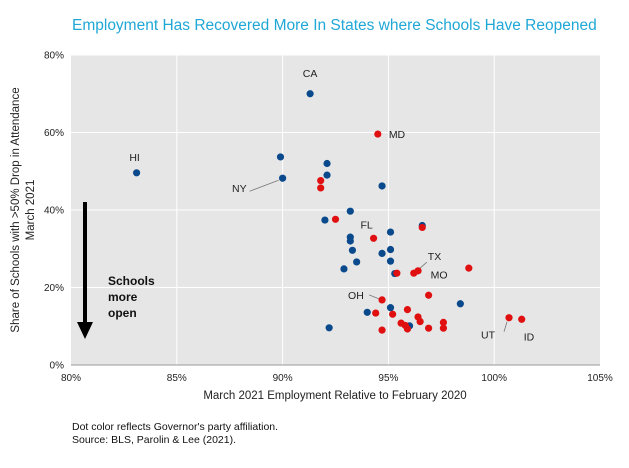  Describe the element at coordinates (85, 330) in the screenshot. I see `down-arrow-icon` at that location.